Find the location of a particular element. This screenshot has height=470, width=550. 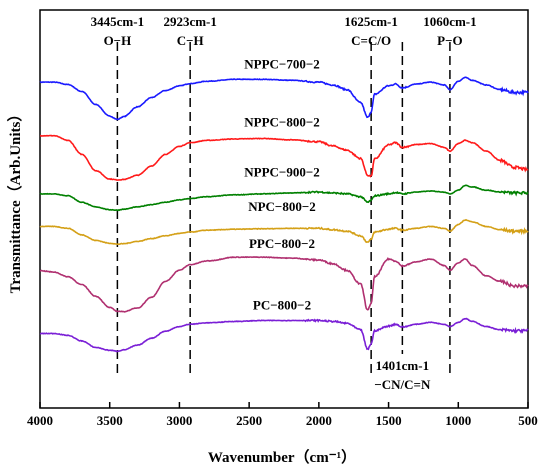

annotation-wavenumber: 1060cm-1 is located at coordinates (449, 21).